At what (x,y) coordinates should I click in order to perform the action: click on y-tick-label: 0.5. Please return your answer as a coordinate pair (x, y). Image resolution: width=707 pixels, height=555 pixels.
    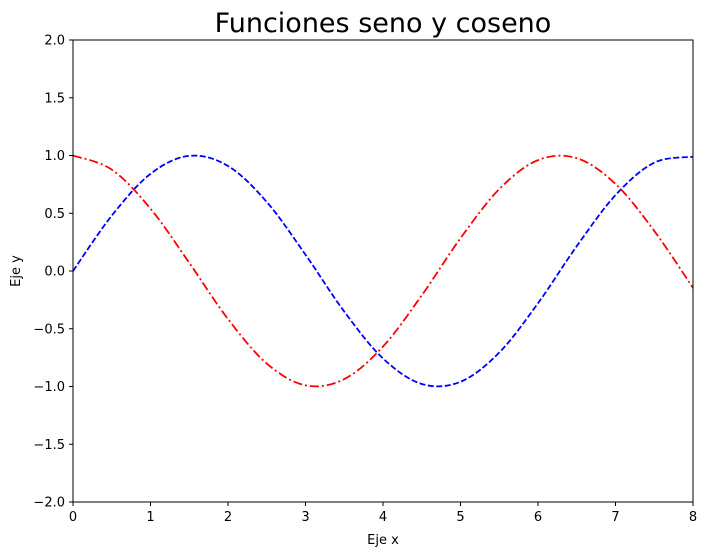
    Looking at the image, I should click on (54, 214).